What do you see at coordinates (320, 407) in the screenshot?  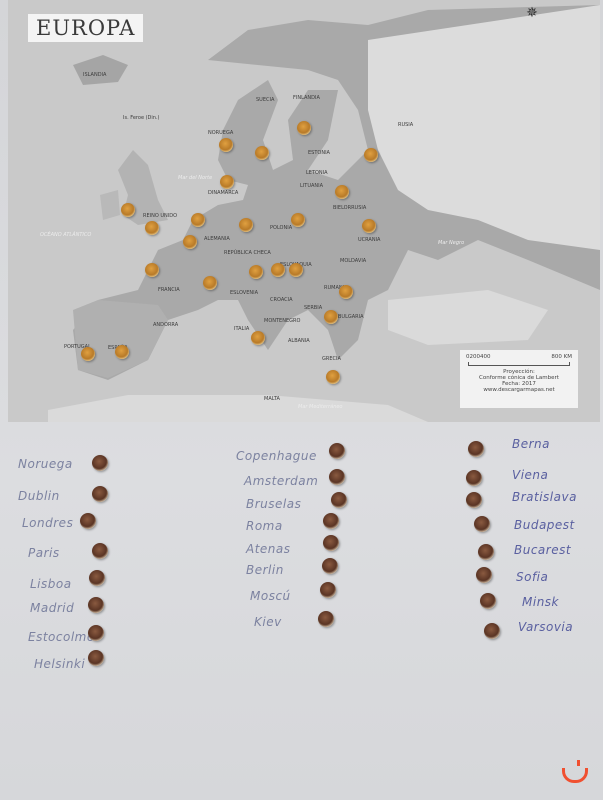 I see `sea-label: Mar Mediterráneo` at bounding box center [320, 407].